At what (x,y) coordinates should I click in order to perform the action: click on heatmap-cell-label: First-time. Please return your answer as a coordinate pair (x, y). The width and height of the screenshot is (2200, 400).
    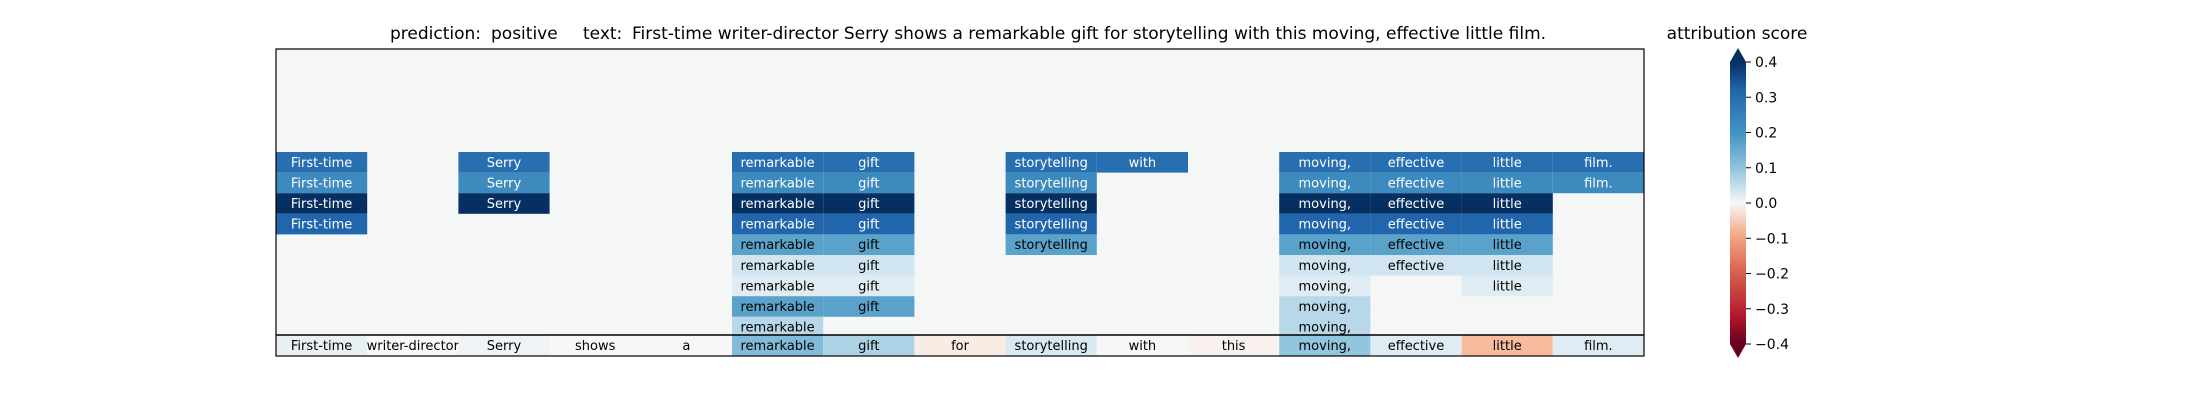
    Looking at the image, I should click on (321, 183).